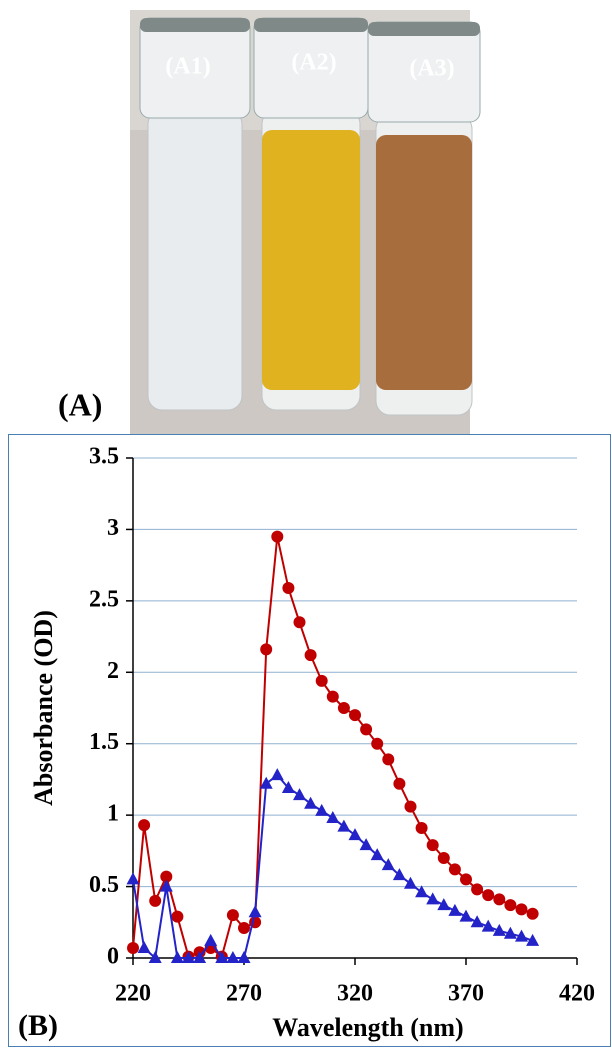  What do you see at coordinates (104, 885) in the screenshot?
I see `y-tick-label: 0.5` at bounding box center [104, 885].